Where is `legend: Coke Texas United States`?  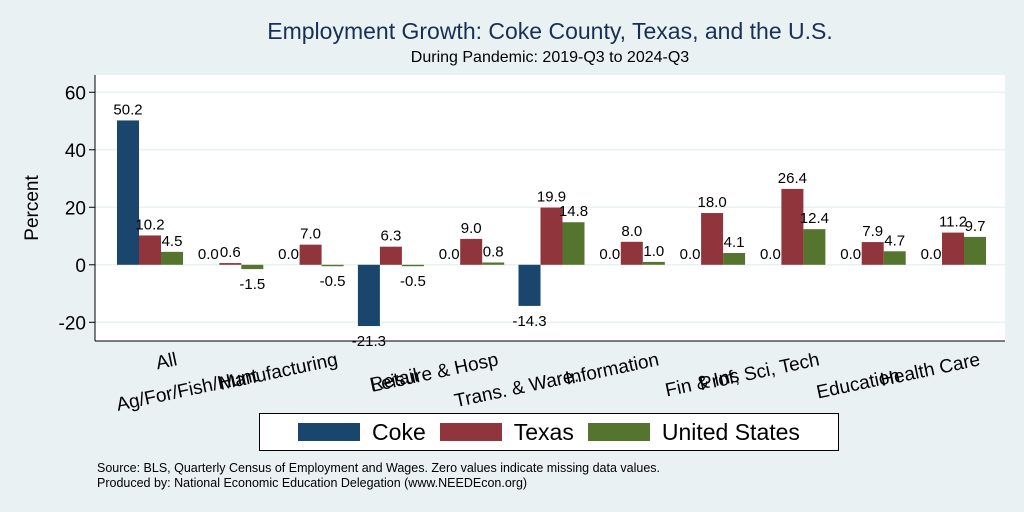
legend: Coke Texas United States is located at coordinates (549, 432).